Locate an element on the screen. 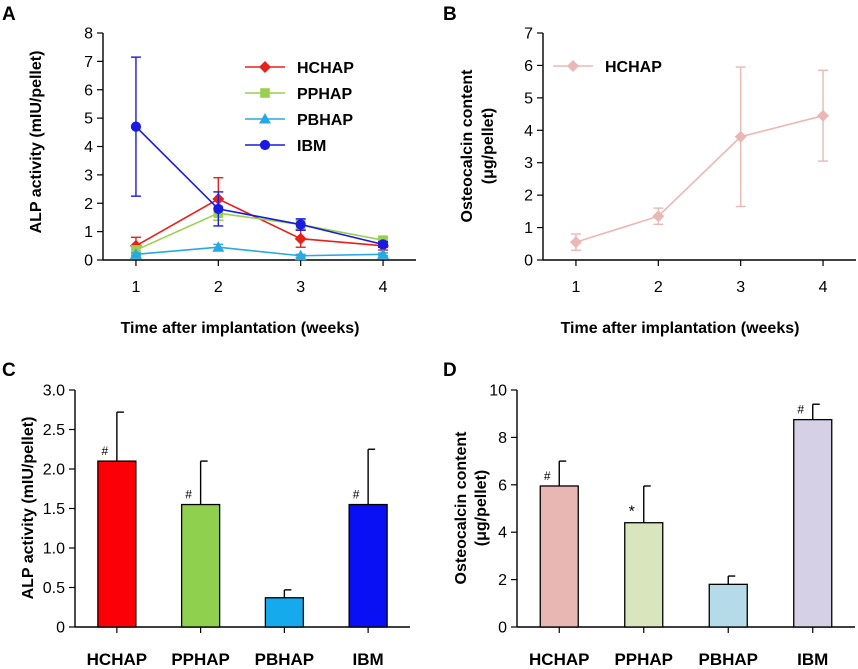 This screenshot has width=858, height=669. chart-c-ytick-label: 2.5 is located at coordinates (54, 430).